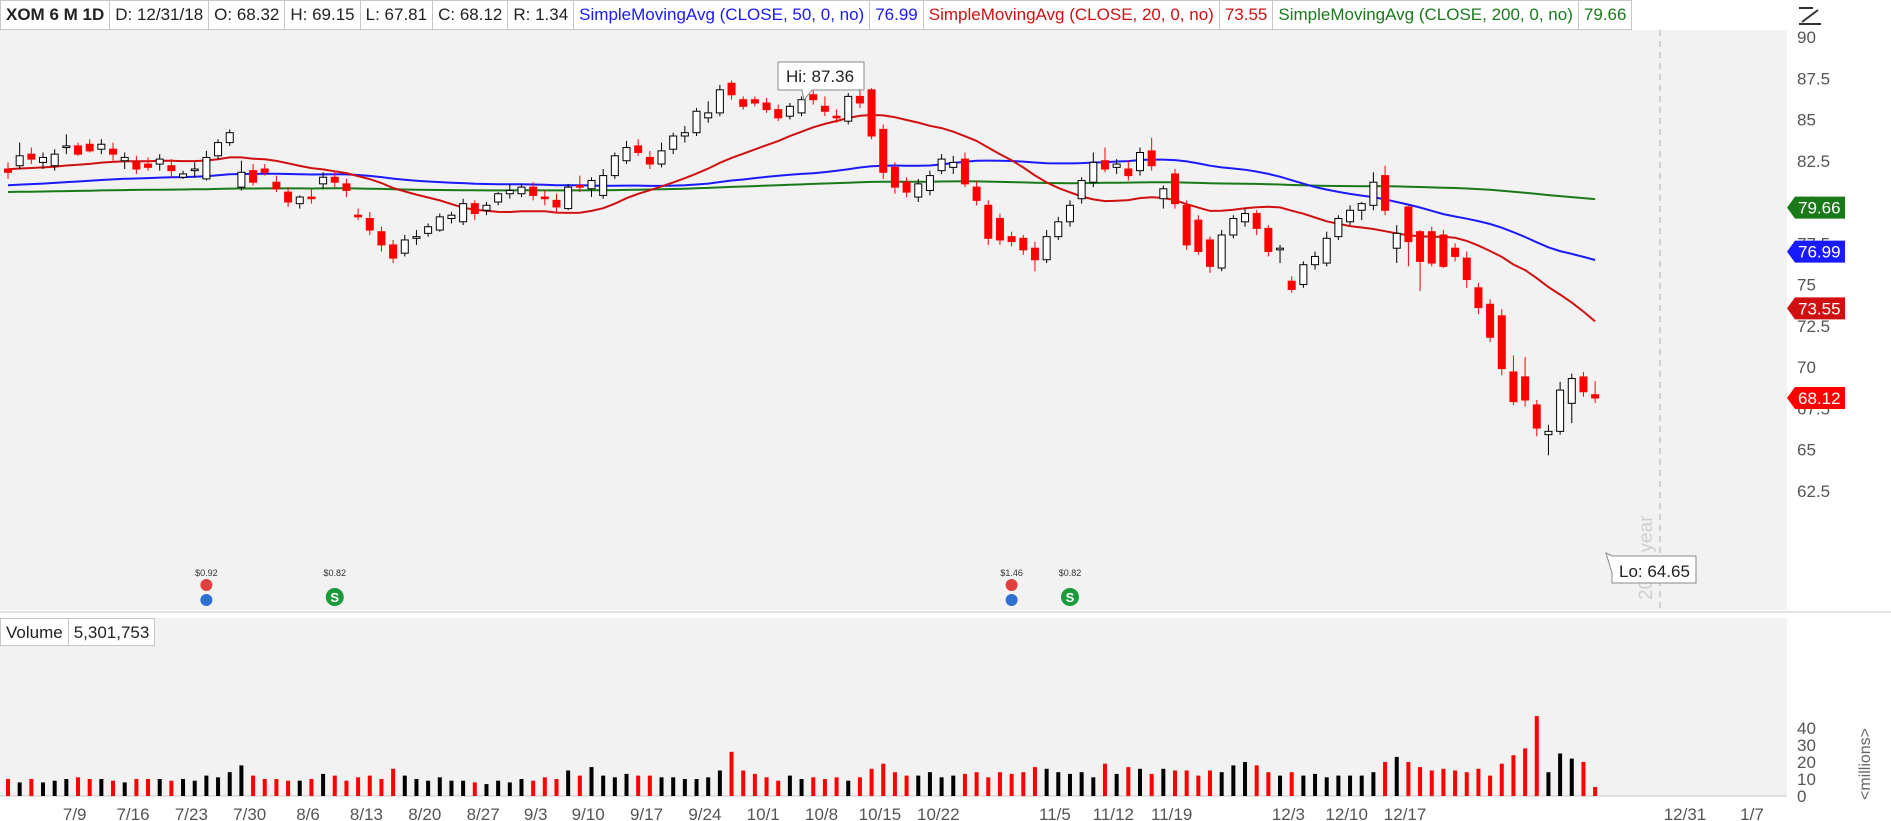  Describe the element at coordinates (1071, 15) in the screenshot. I see `sma20-label: SimpleMovingAvg (CLOSE, 20, 0, no)` at that location.